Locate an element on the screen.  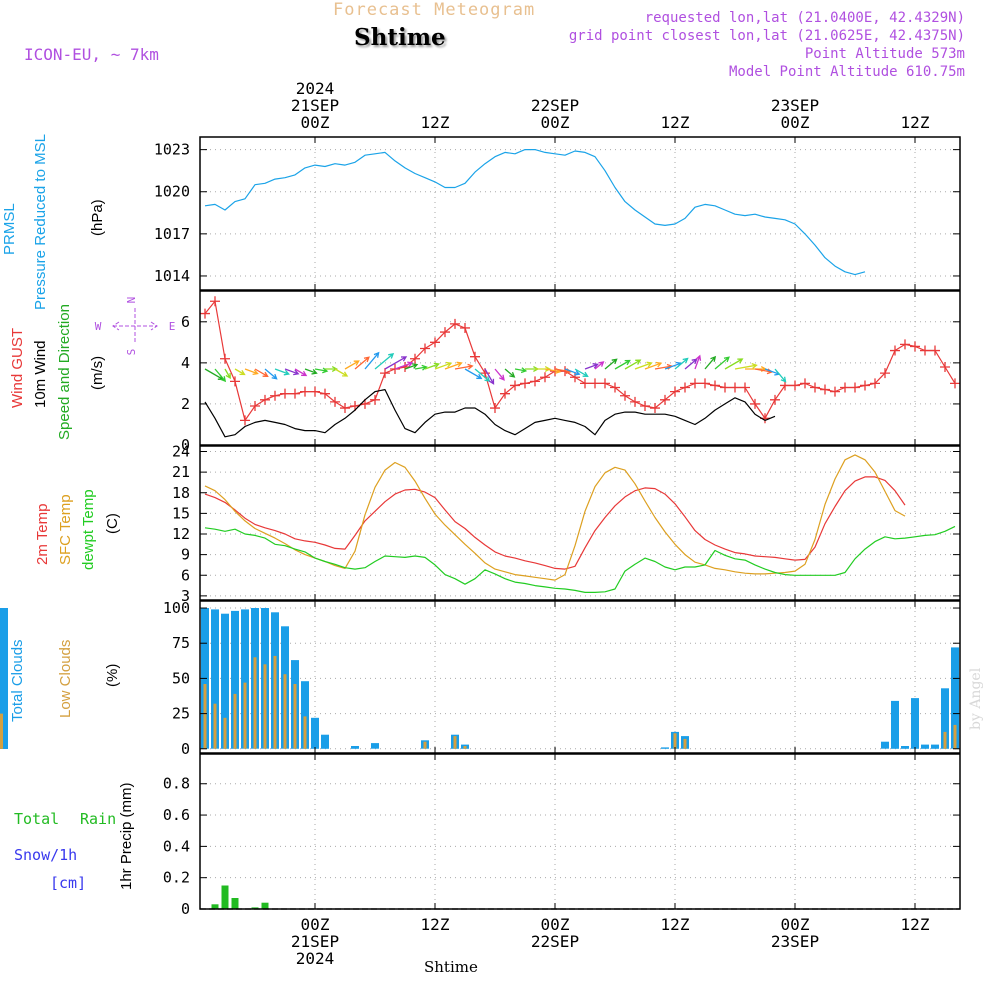
wind-10m-line is located at coordinates (490, 413).